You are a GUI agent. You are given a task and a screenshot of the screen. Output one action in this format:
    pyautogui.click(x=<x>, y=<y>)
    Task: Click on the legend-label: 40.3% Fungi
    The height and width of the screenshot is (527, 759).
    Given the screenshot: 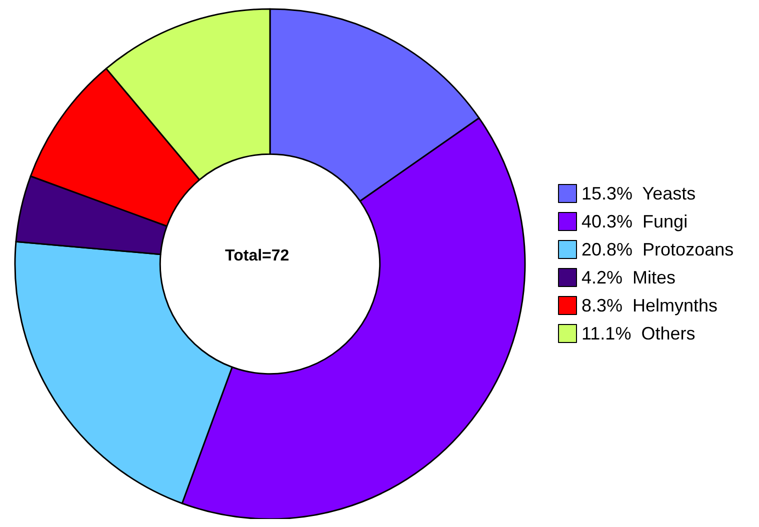 What is the action you would take?
    pyautogui.click(x=635, y=222)
    